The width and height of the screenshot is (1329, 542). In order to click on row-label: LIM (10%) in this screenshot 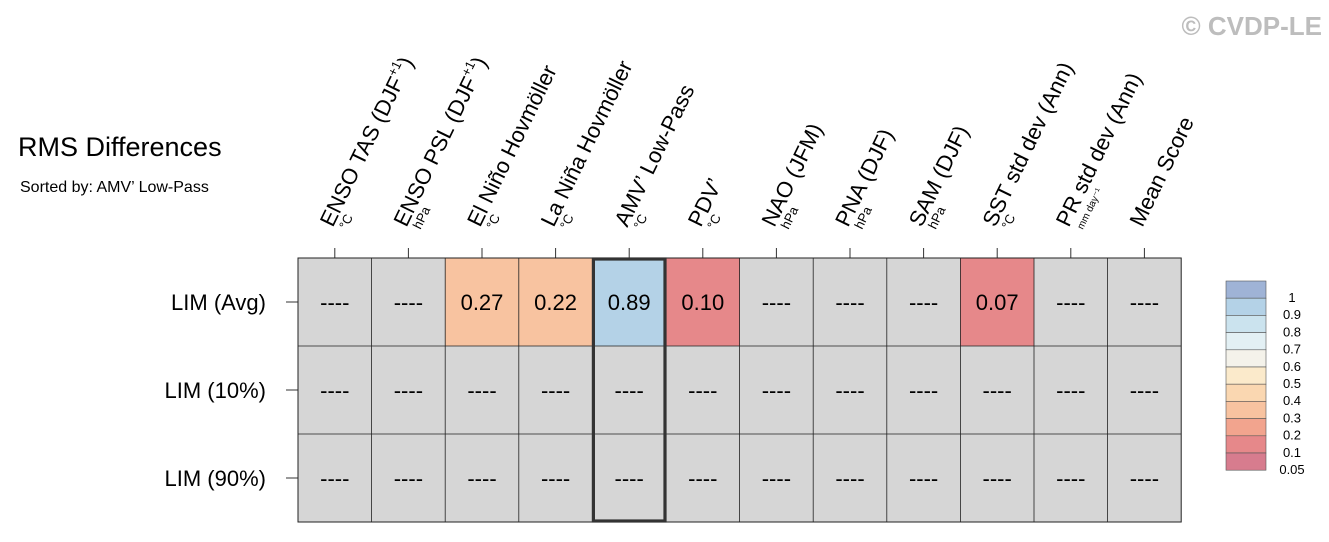, I will do `click(215, 390)`.